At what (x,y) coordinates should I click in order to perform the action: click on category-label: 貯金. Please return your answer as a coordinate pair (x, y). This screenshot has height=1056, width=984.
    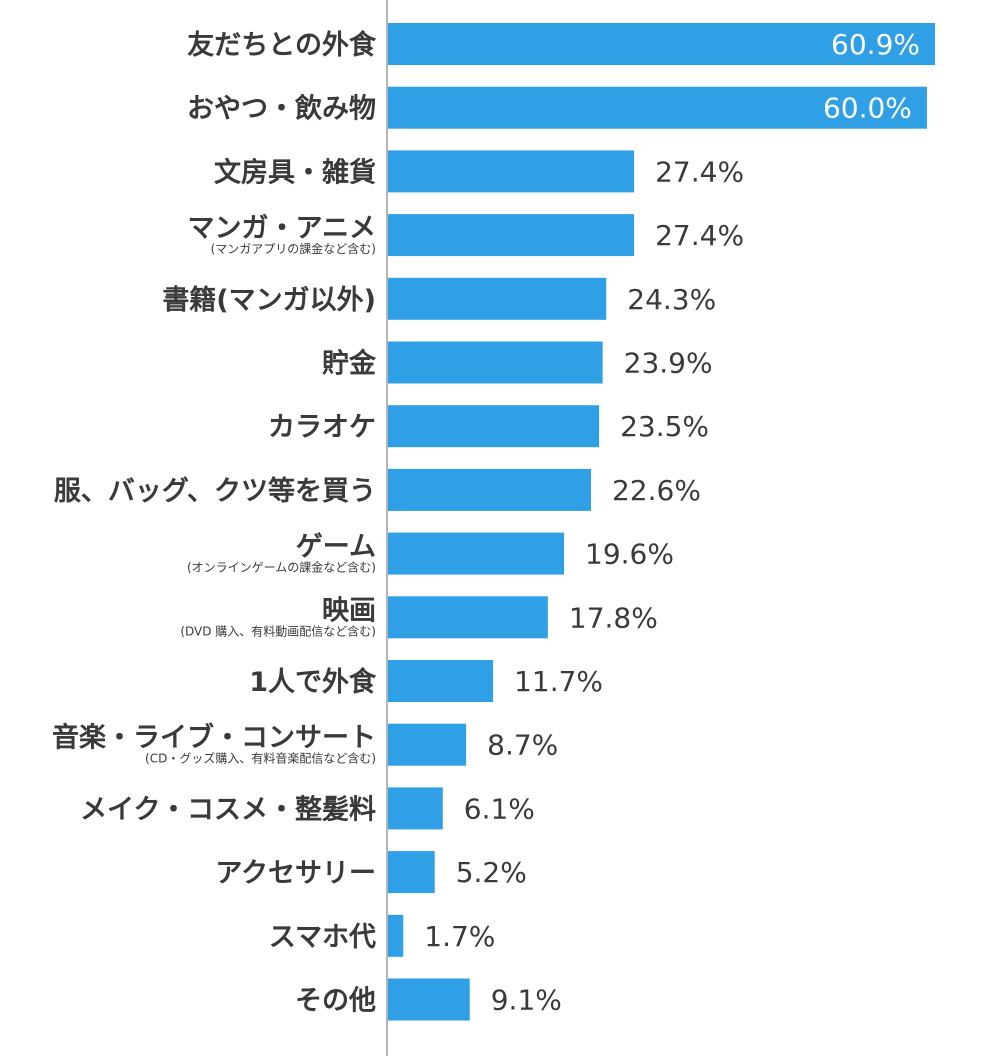
    Looking at the image, I should click on (349, 364).